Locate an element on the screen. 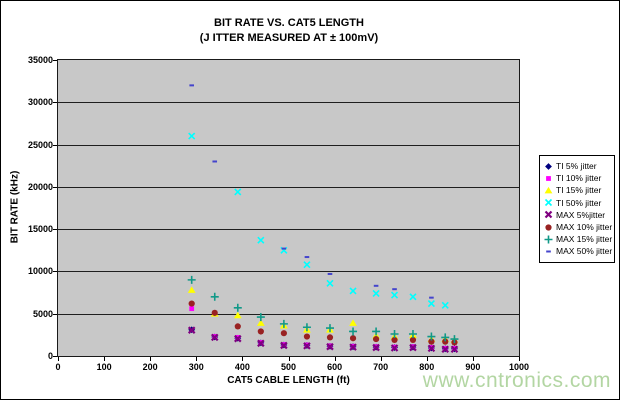 This screenshot has height=400, width=620. x-tick-label: 400 is located at coordinates (242, 367).